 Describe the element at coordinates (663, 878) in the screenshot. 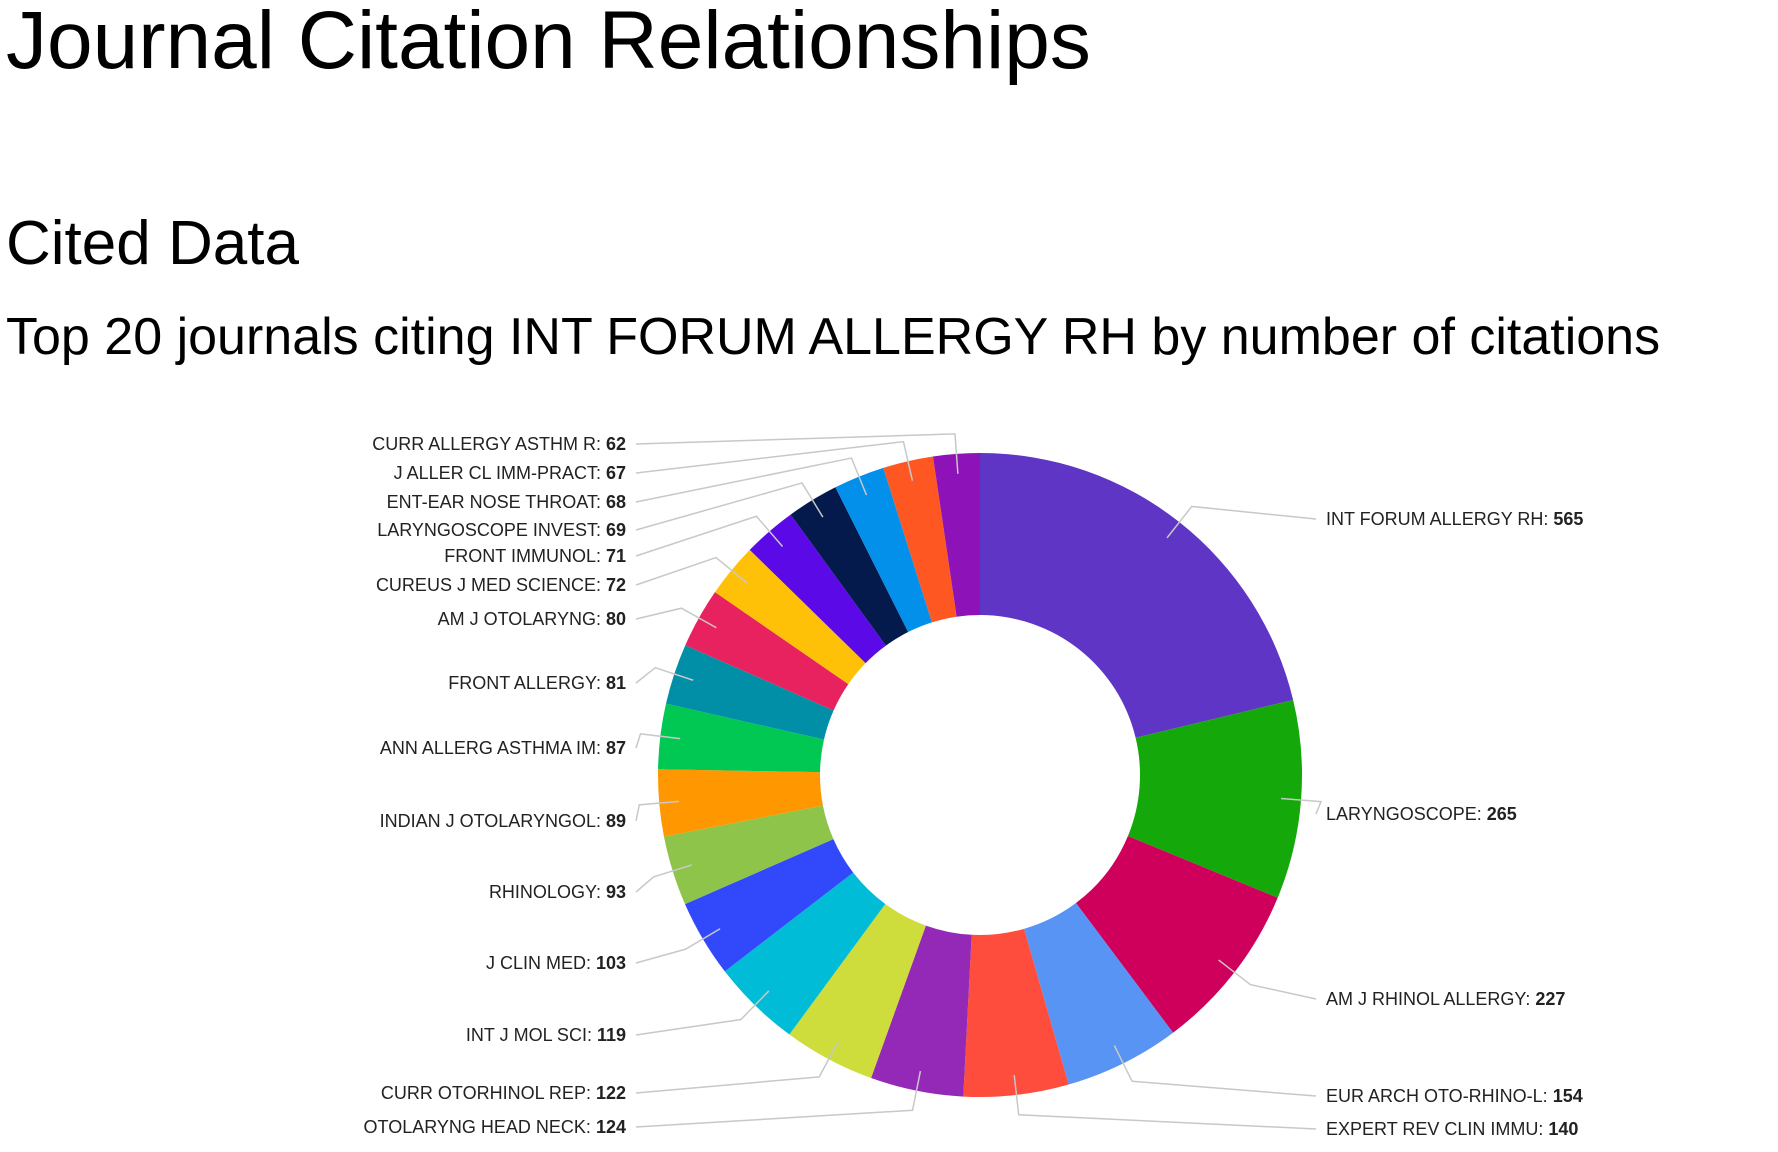

I see `leader-line-rhinology` at that location.